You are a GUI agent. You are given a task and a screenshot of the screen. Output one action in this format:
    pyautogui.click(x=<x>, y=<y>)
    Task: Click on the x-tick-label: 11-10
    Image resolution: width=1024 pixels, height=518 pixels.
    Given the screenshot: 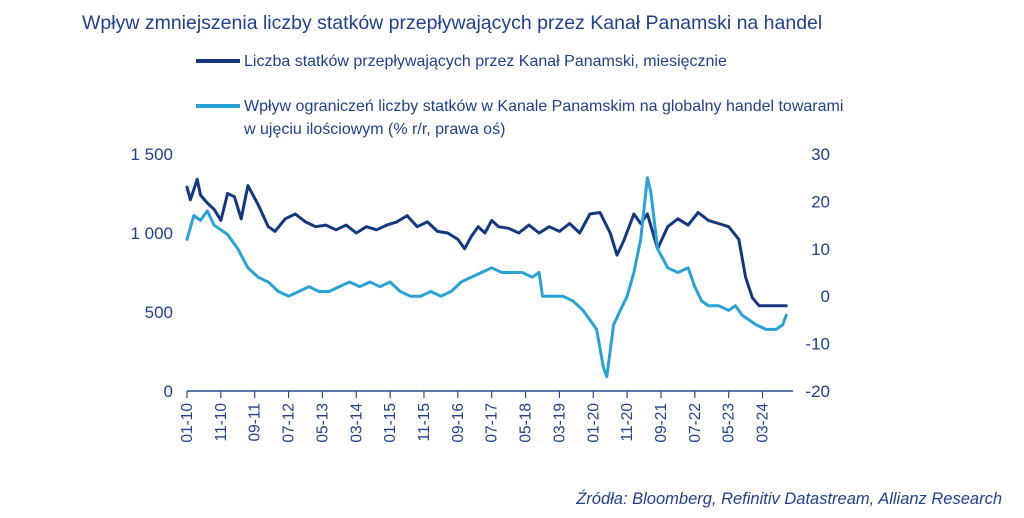 What is the action you would take?
    pyautogui.click(x=221, y=422)
    